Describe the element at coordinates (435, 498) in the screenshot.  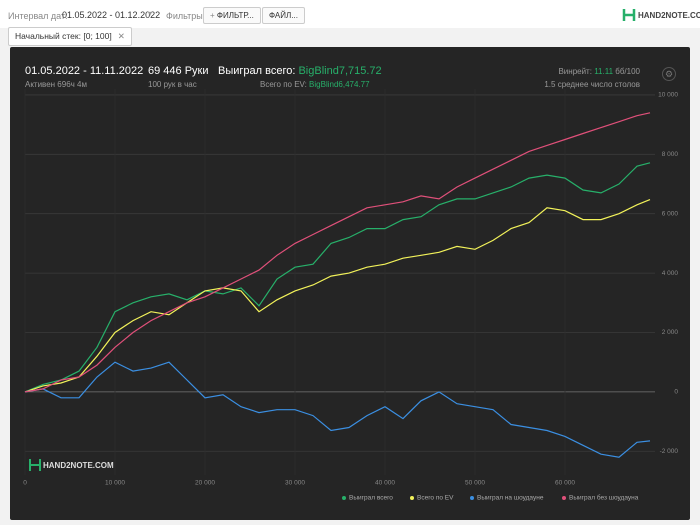
I see `legend-label: Всего по EV` at that location.